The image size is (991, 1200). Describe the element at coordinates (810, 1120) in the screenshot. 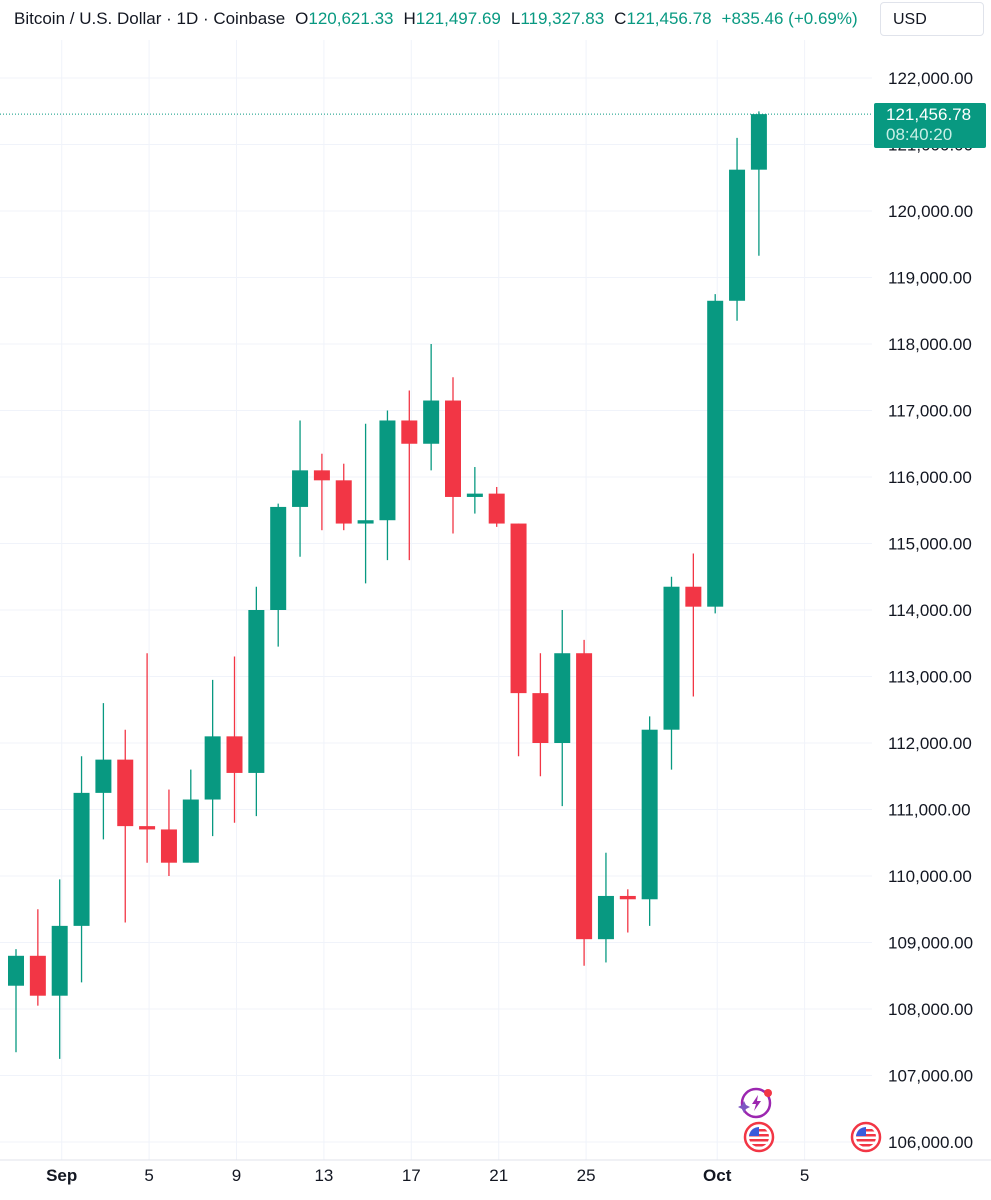

I see `events-layer` at that location.